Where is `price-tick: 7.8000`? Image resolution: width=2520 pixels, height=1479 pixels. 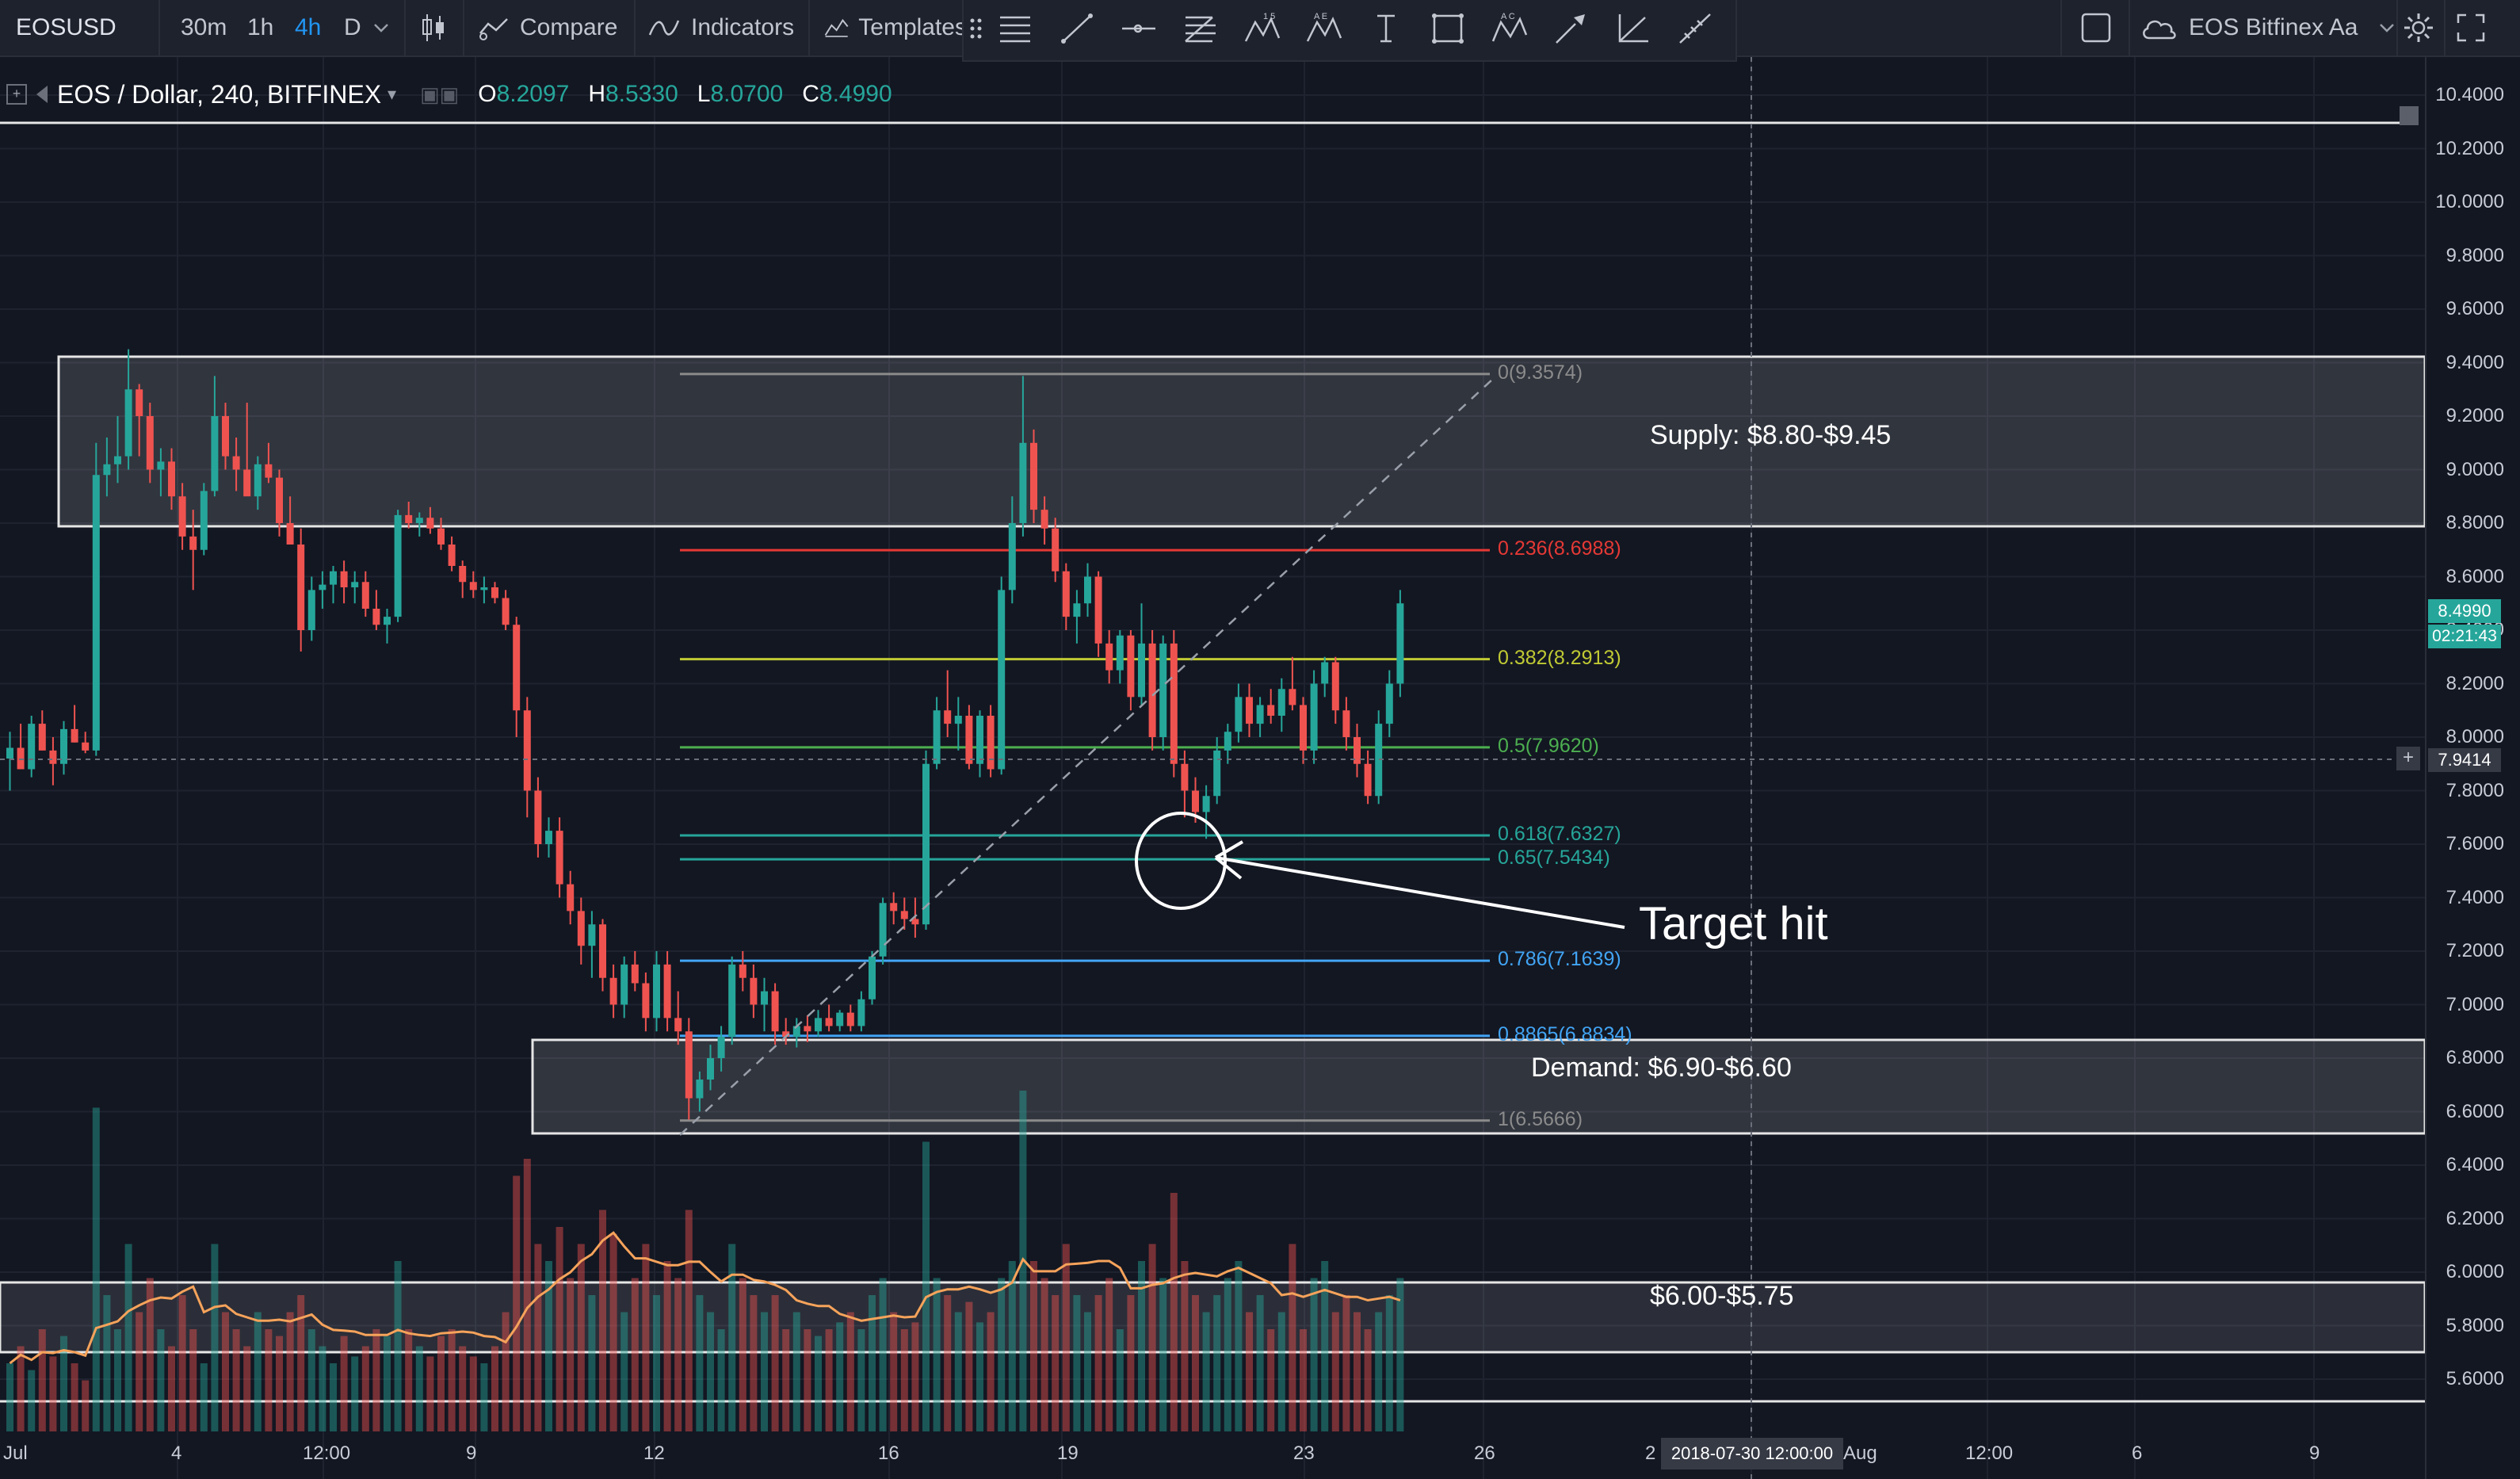
price-tick: 7.8000 is located at coordinates (2475, 790).